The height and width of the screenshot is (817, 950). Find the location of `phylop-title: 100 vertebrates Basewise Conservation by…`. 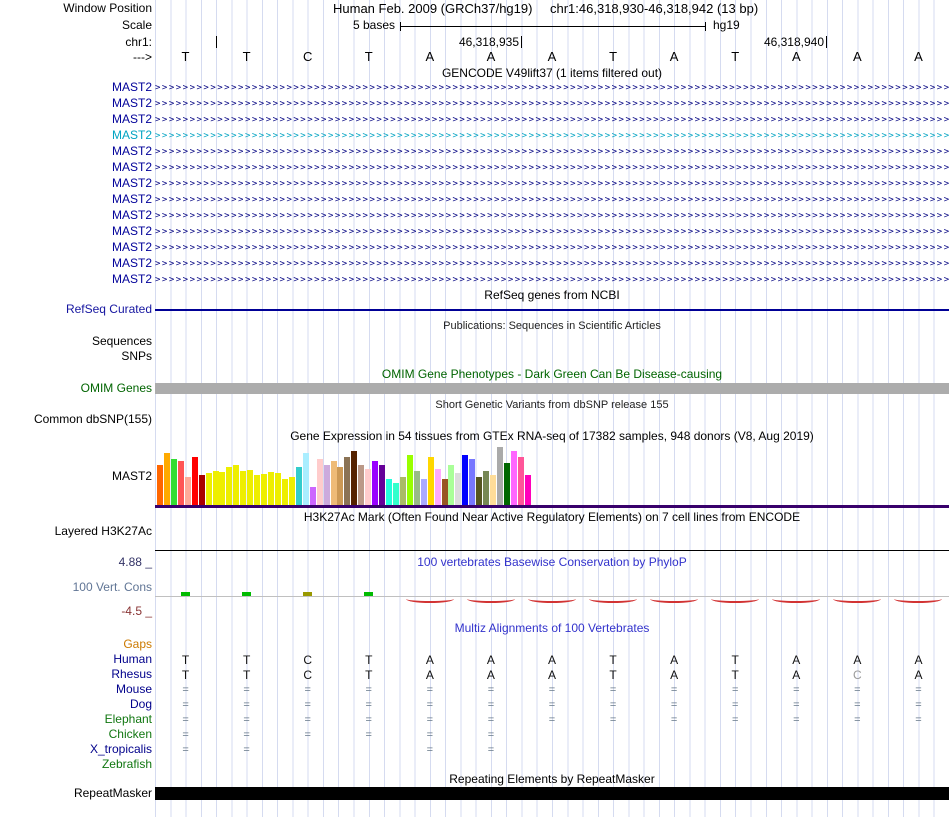

phylop-title: 100 vertebrates Basewise Conservation by… is located at coordinates (552, 562).